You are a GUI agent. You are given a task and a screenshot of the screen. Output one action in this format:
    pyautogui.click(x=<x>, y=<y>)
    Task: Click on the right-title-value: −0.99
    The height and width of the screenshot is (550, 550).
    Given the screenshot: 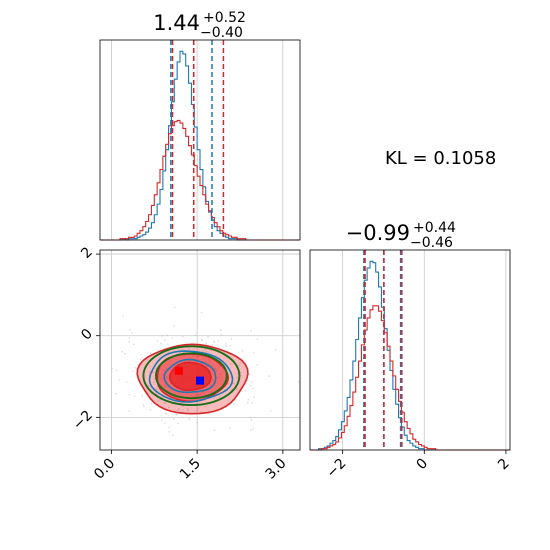 What is the action you would take?
    pyautogui.click(x=378, y=233)
    